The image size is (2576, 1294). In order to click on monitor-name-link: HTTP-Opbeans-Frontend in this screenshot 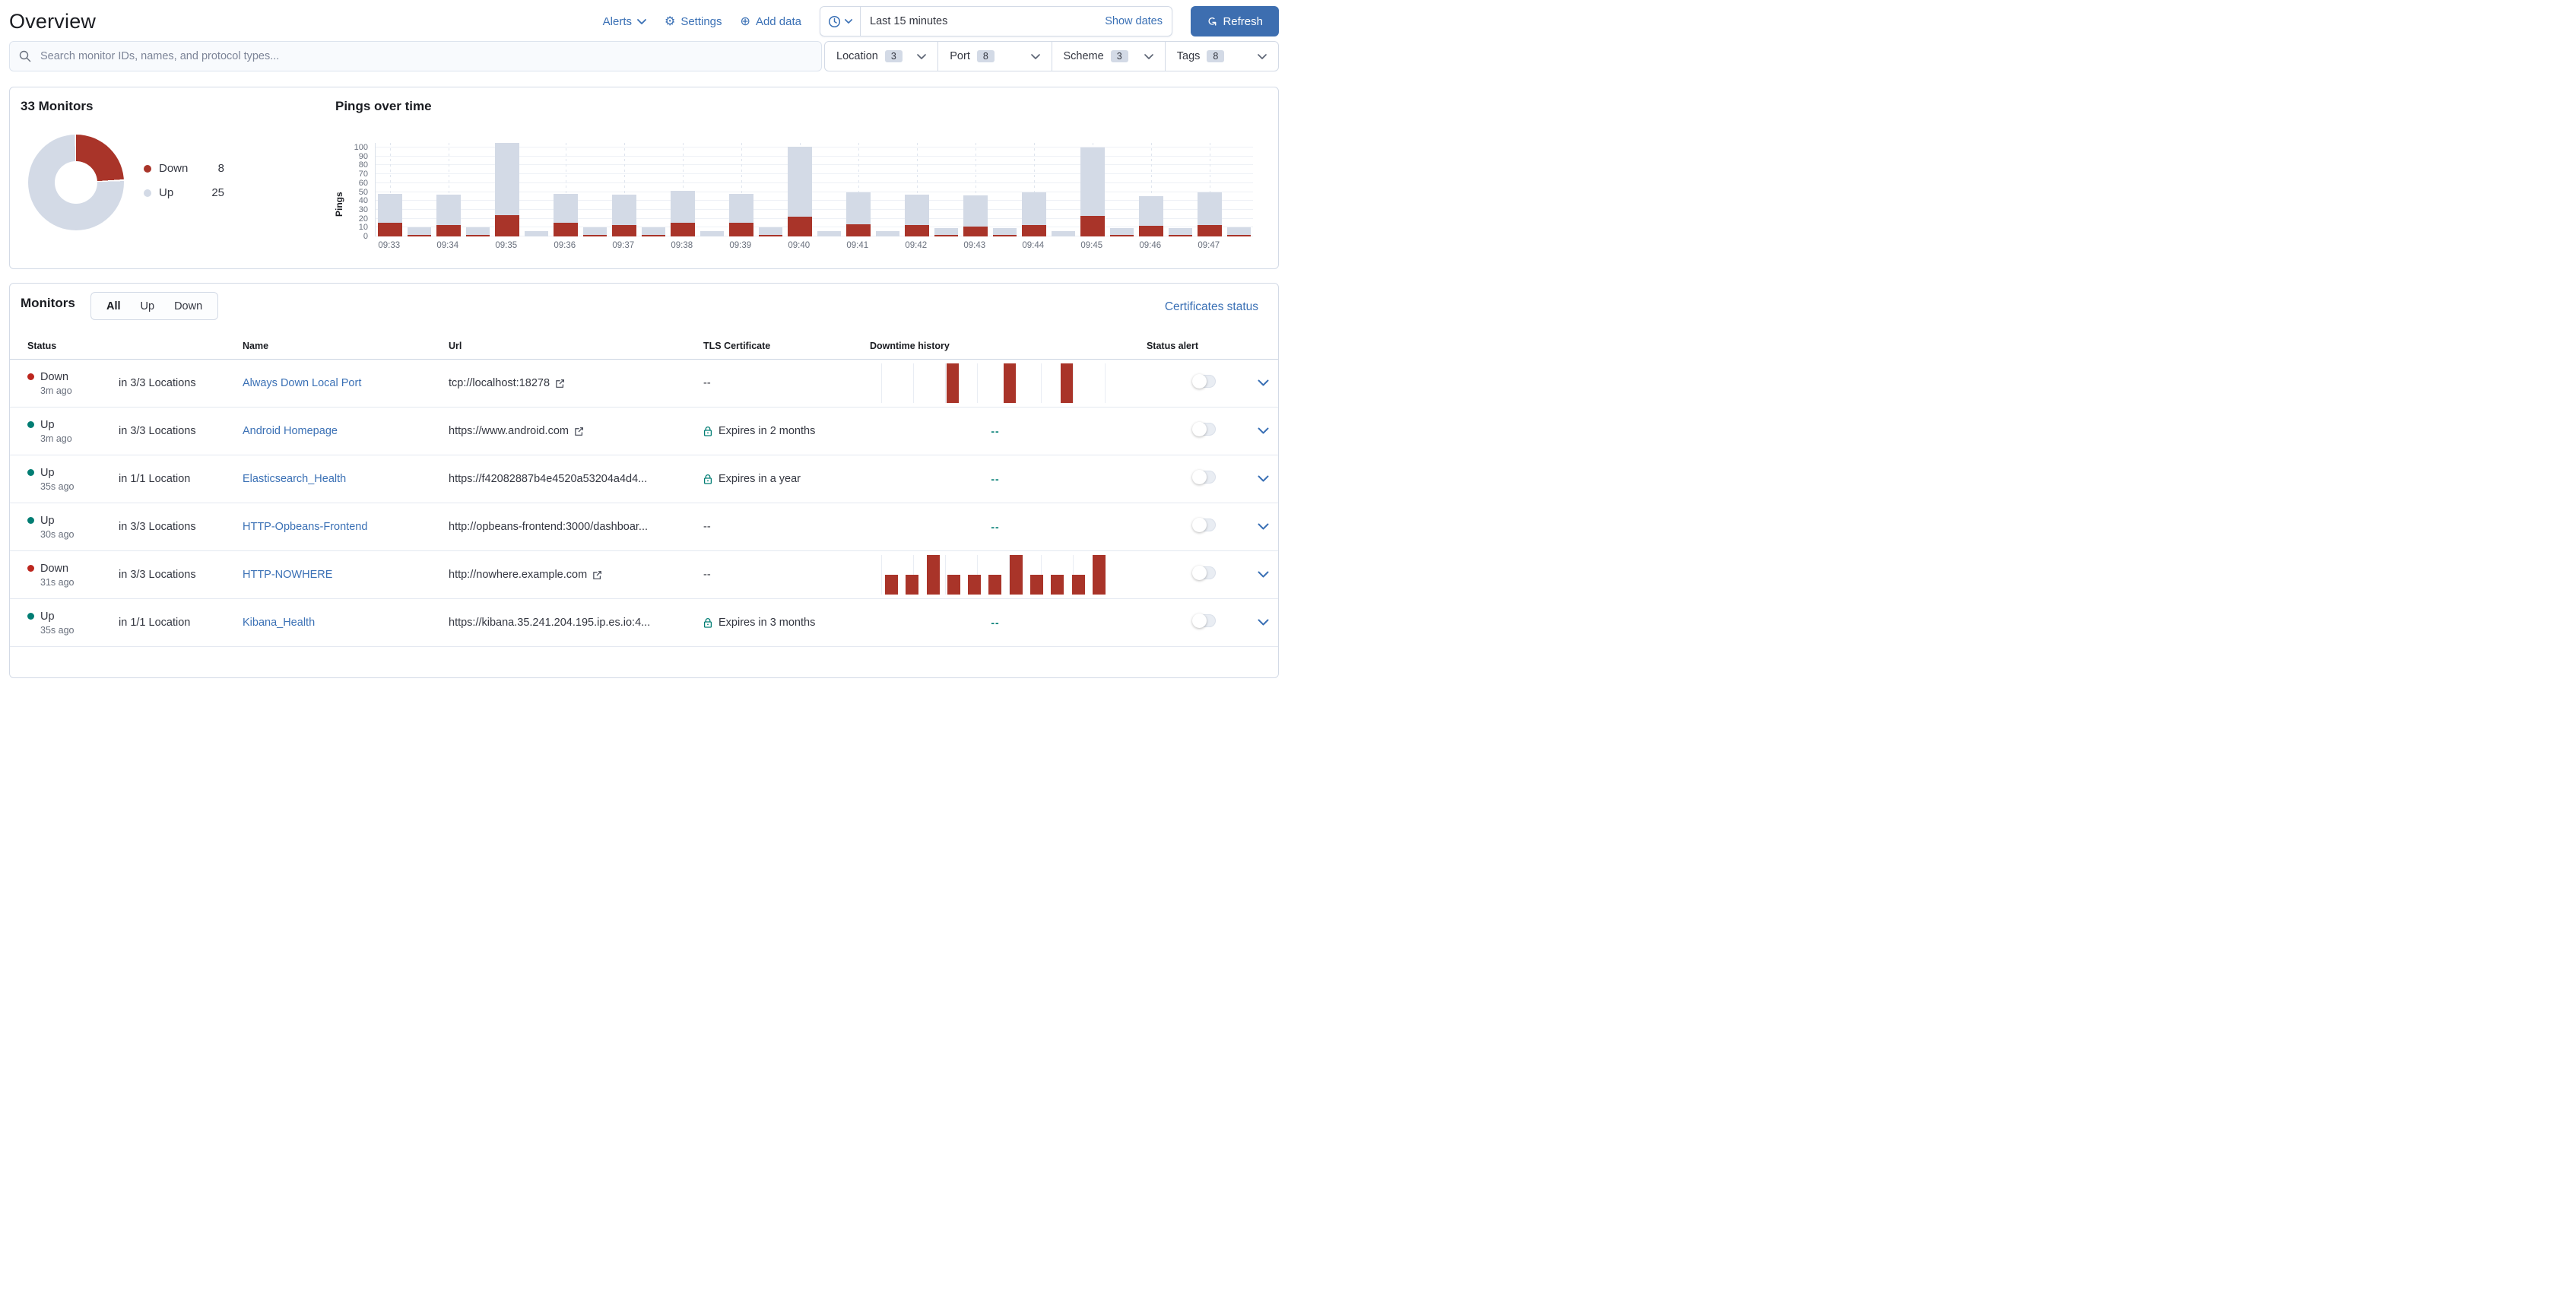, I will do `click(306, 527)`.